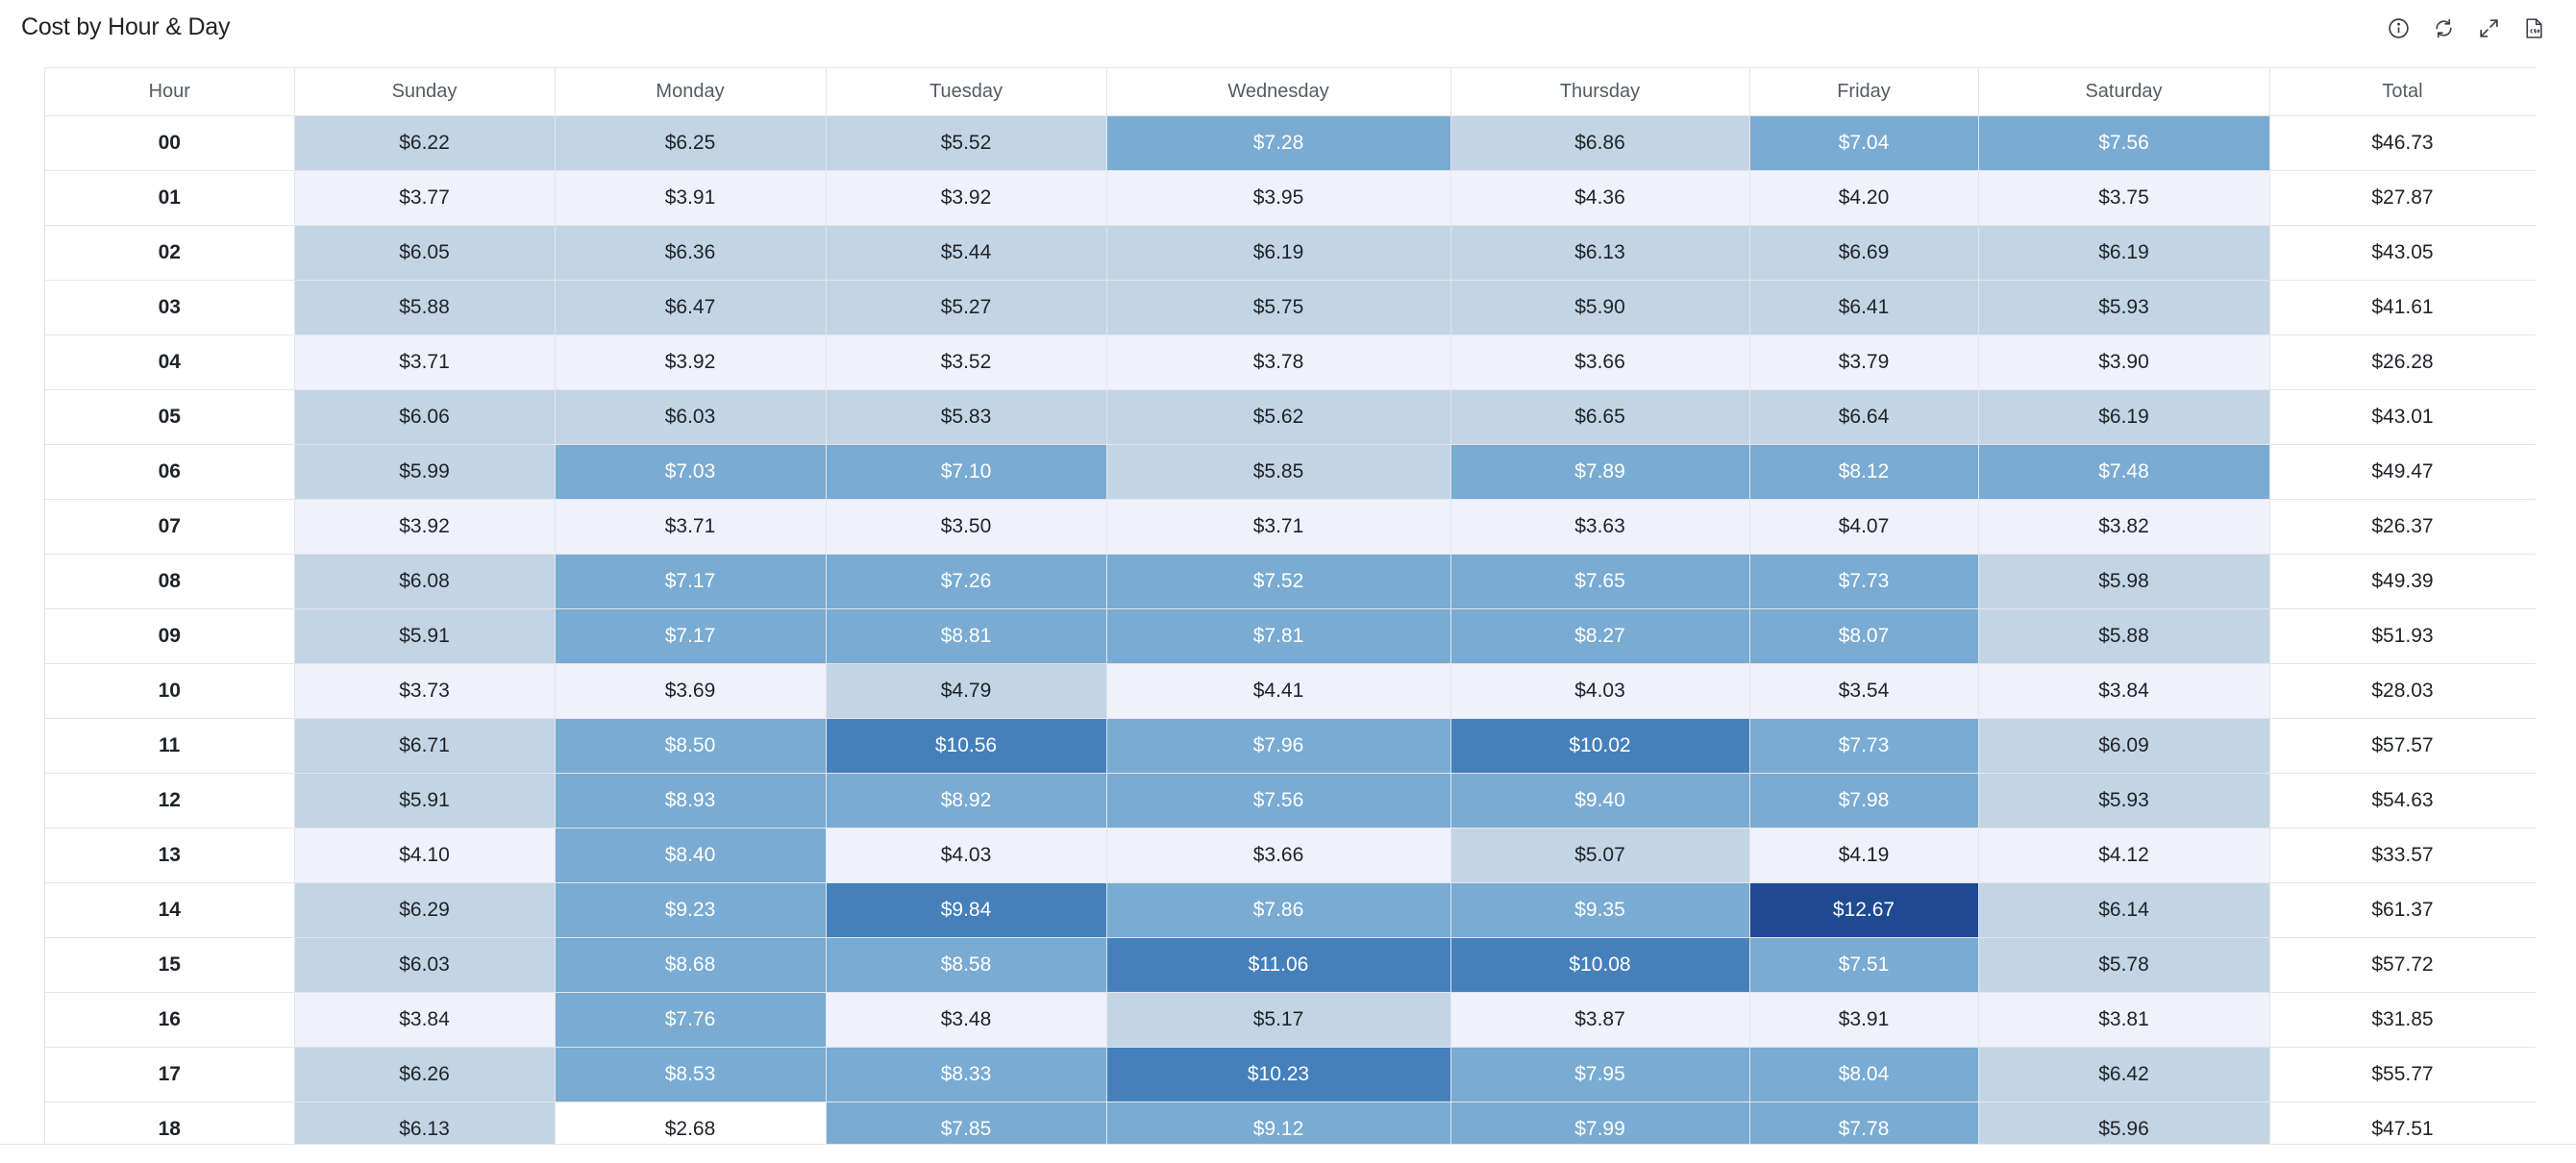  I want to click on heatmap-cell: $5.75, so click(1279, 307).